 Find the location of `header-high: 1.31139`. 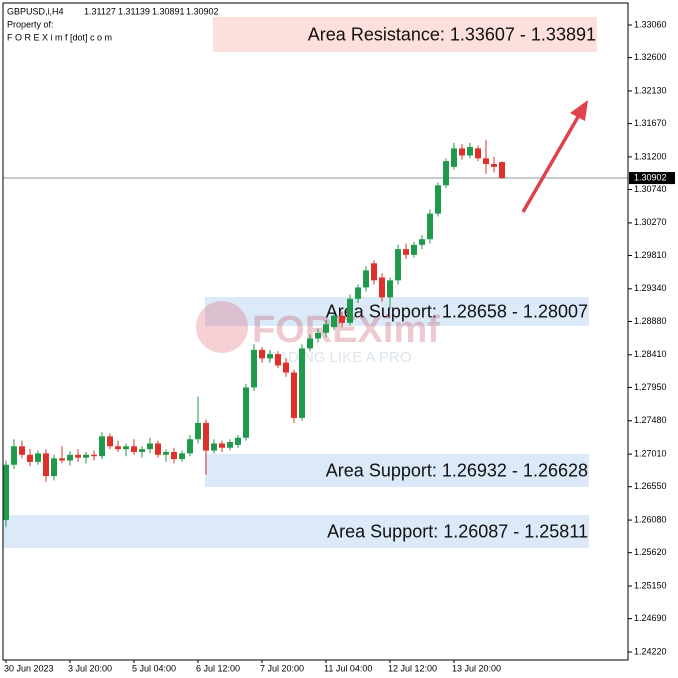

header-high: 1.31139 is located at coordinates (134, 11).